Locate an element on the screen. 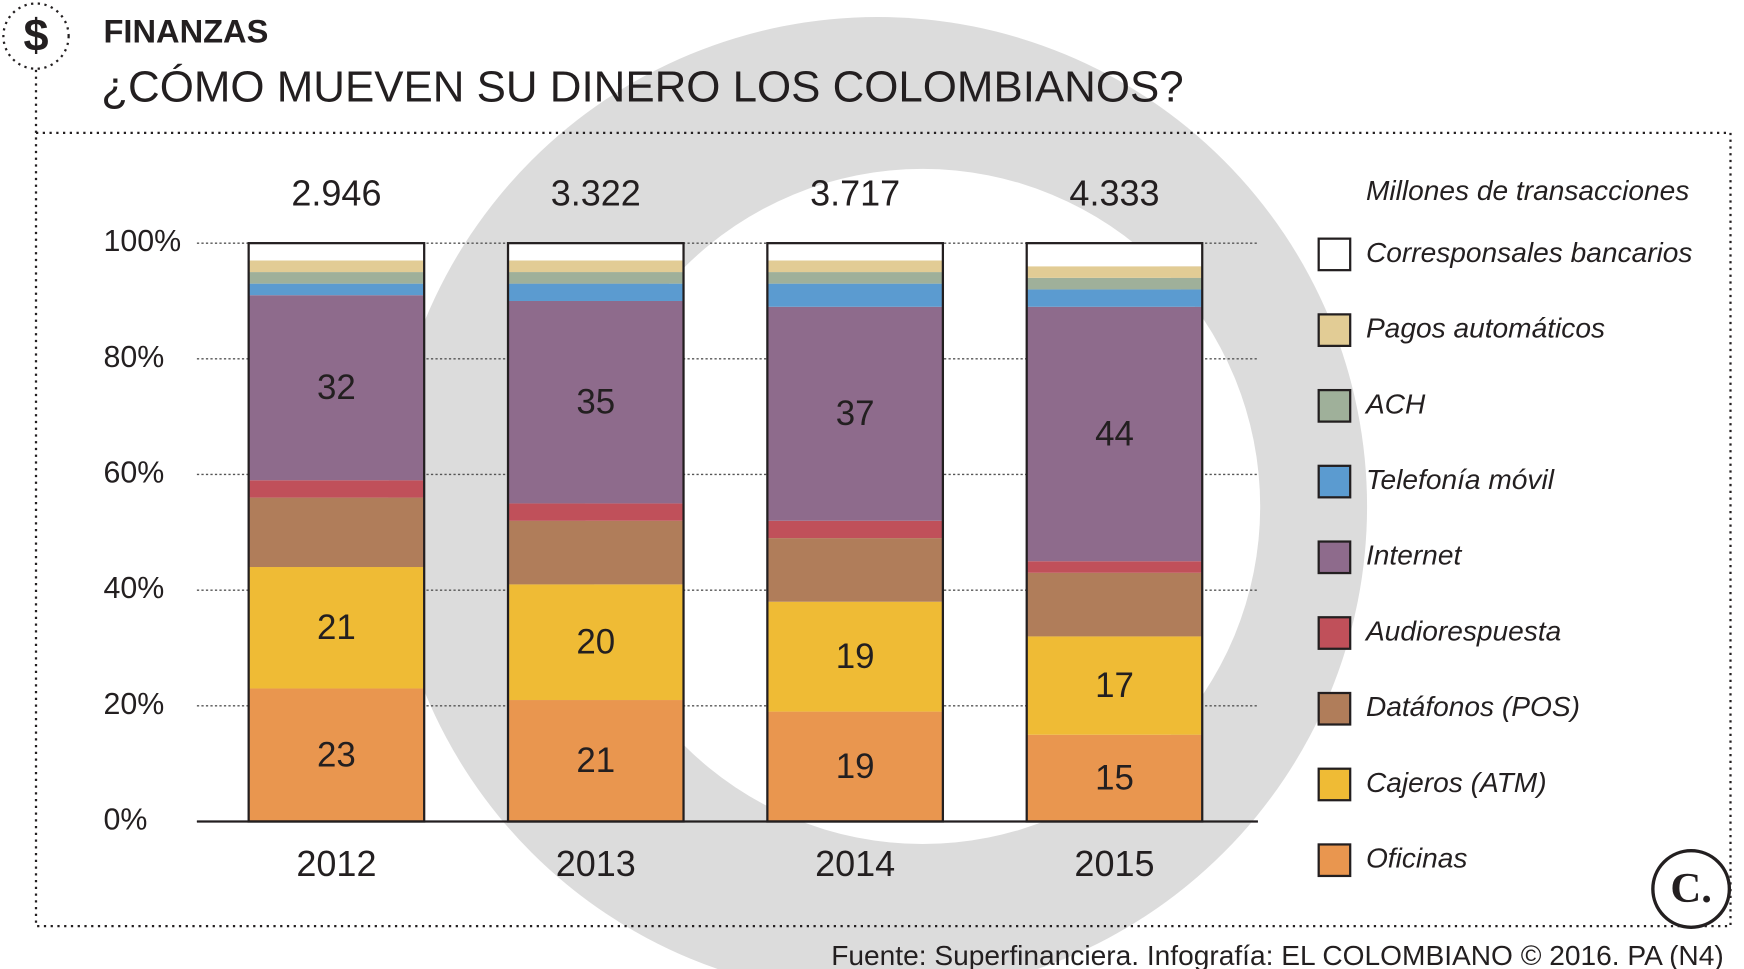 The width and height of the screenshot is (1744, 969). data-label: 23 is located at coordinates (336, 754).